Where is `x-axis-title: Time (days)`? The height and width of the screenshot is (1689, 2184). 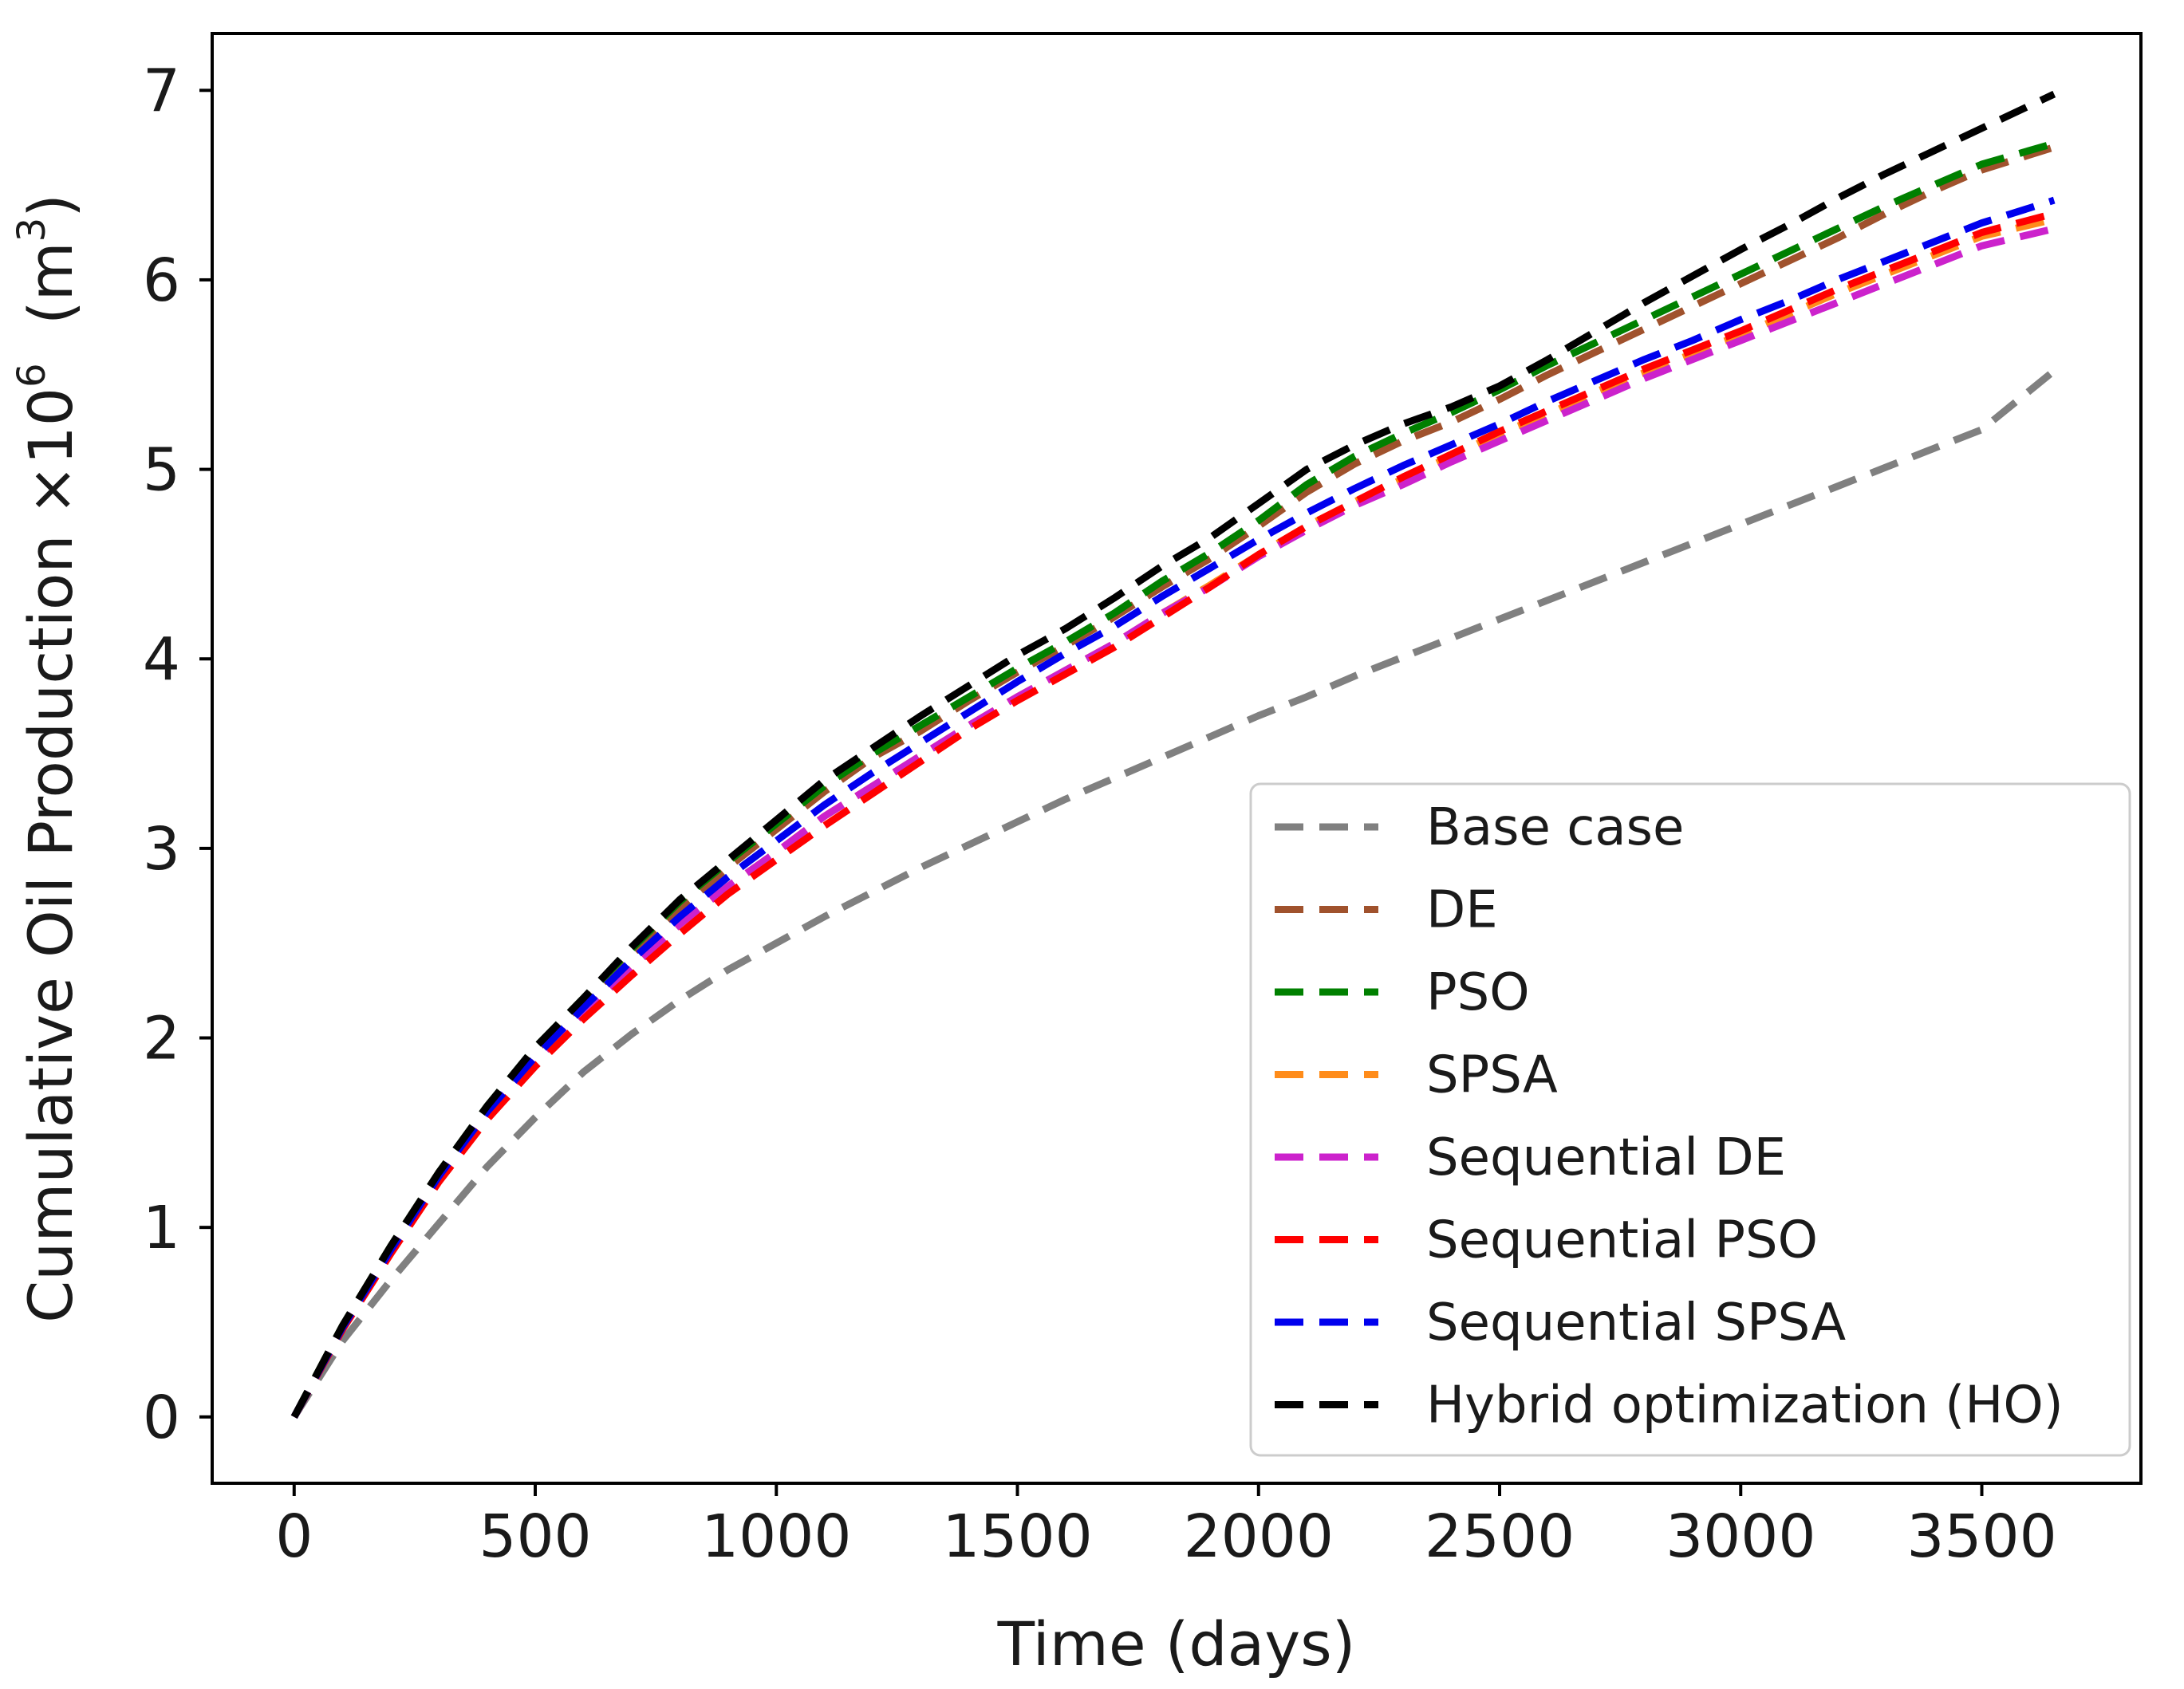 x-axis-title: Time (days) is located at coordinates (1176, 1643).